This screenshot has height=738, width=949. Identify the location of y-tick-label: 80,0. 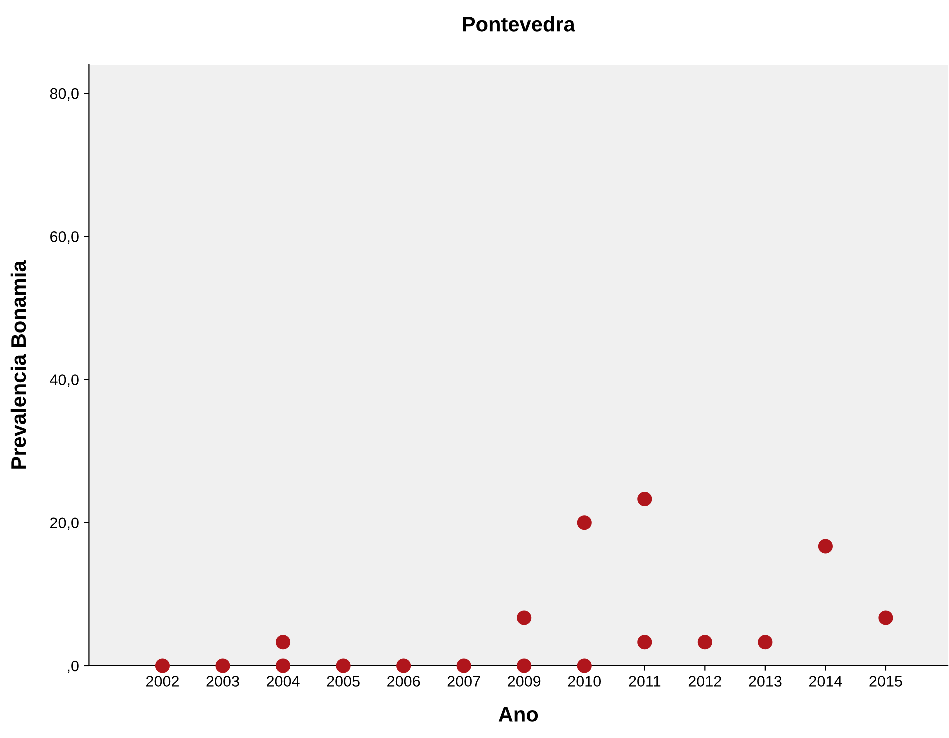
(64, 95).